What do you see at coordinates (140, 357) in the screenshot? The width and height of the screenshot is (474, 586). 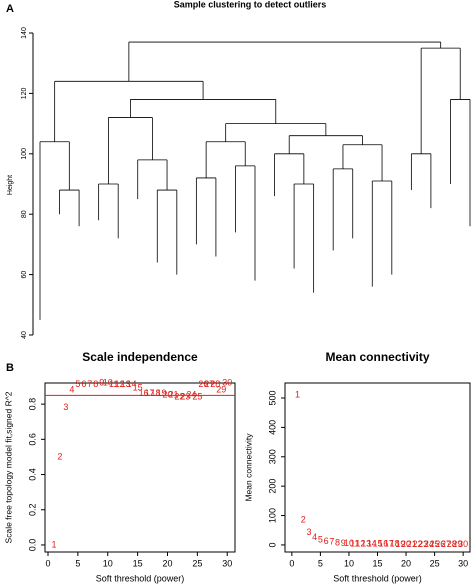 I see `chart-title: Scale independence` at bounding box center [140, 357].